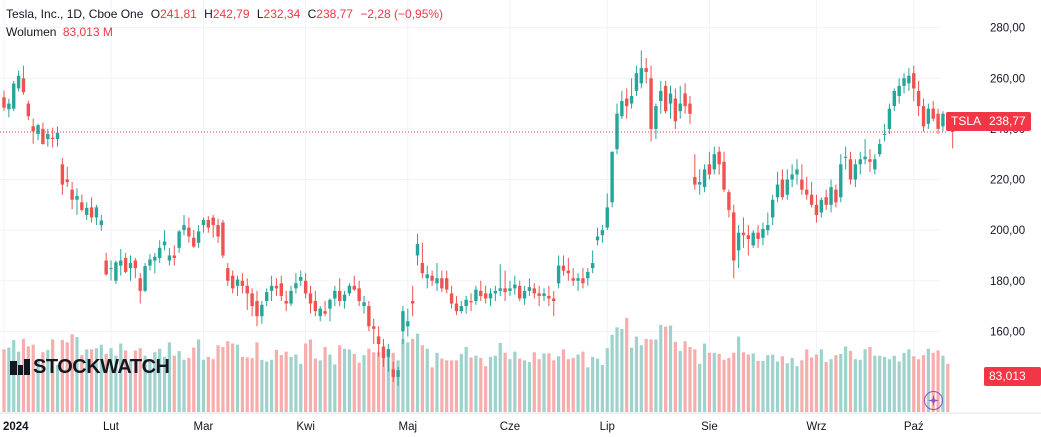  I want to click on volume-tag-value: 83,013 M, so click(1007, 385).